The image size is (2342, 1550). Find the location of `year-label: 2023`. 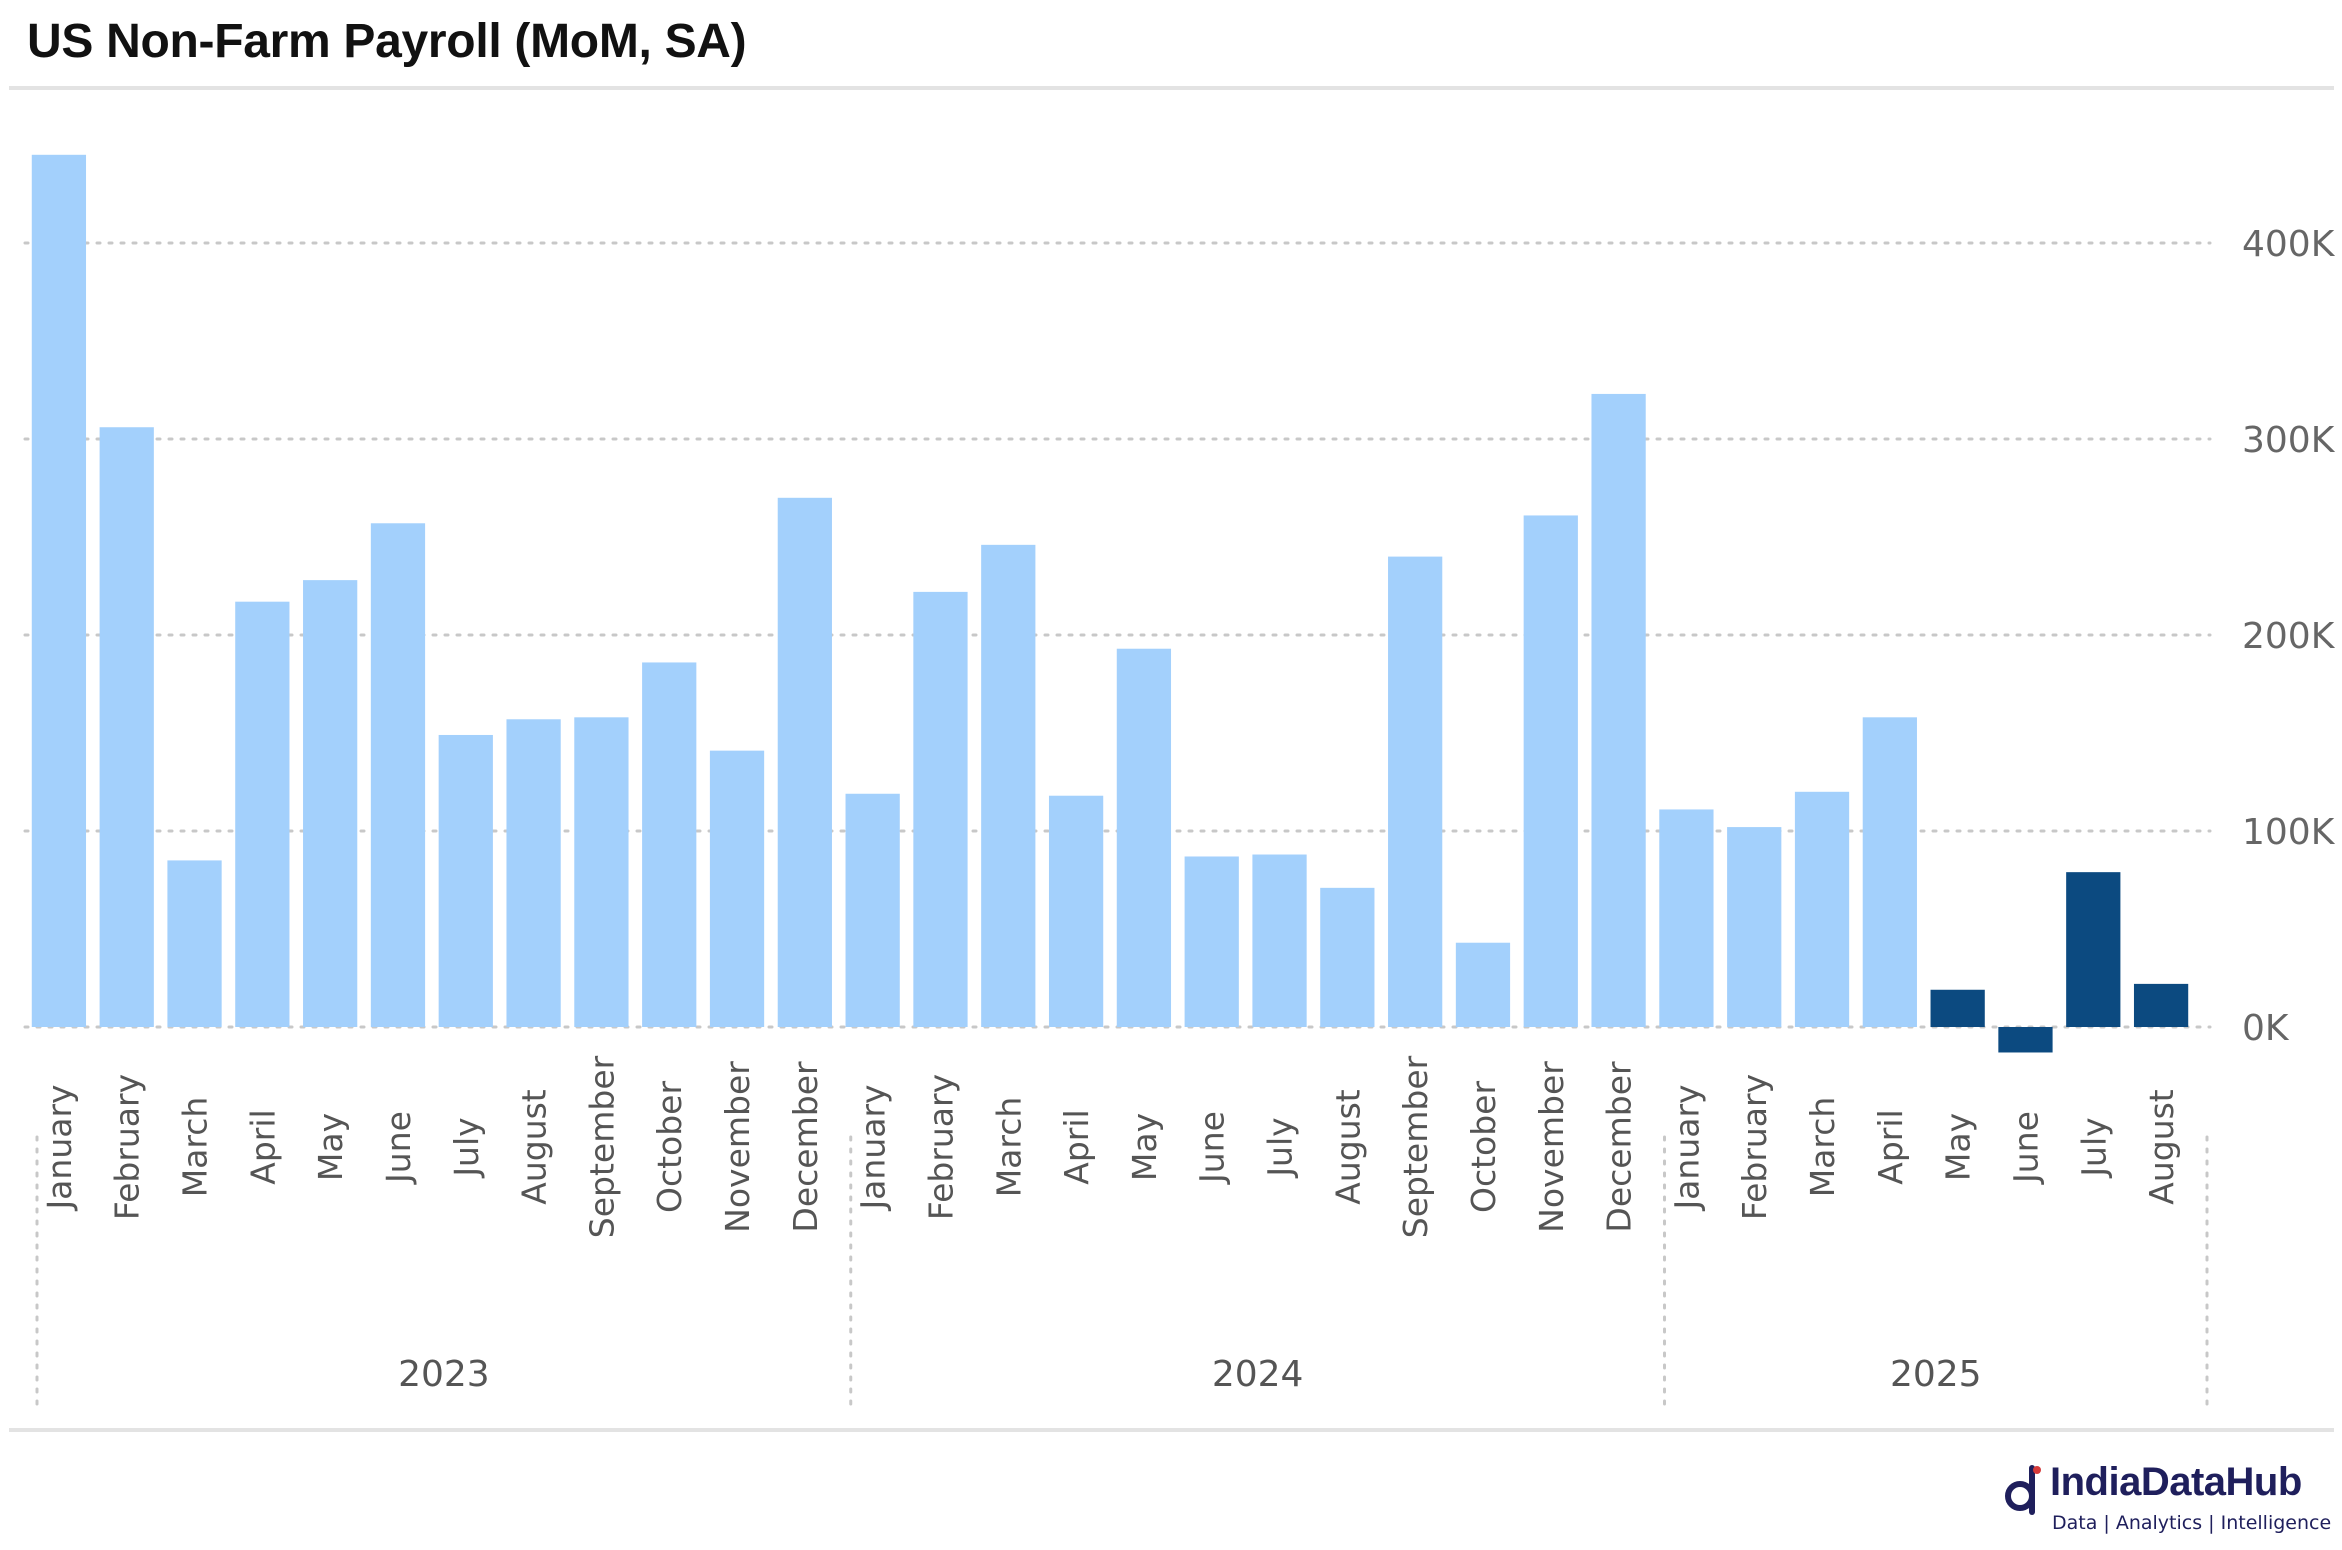

year-label: 2023 is located at coordinates (444, 1374).